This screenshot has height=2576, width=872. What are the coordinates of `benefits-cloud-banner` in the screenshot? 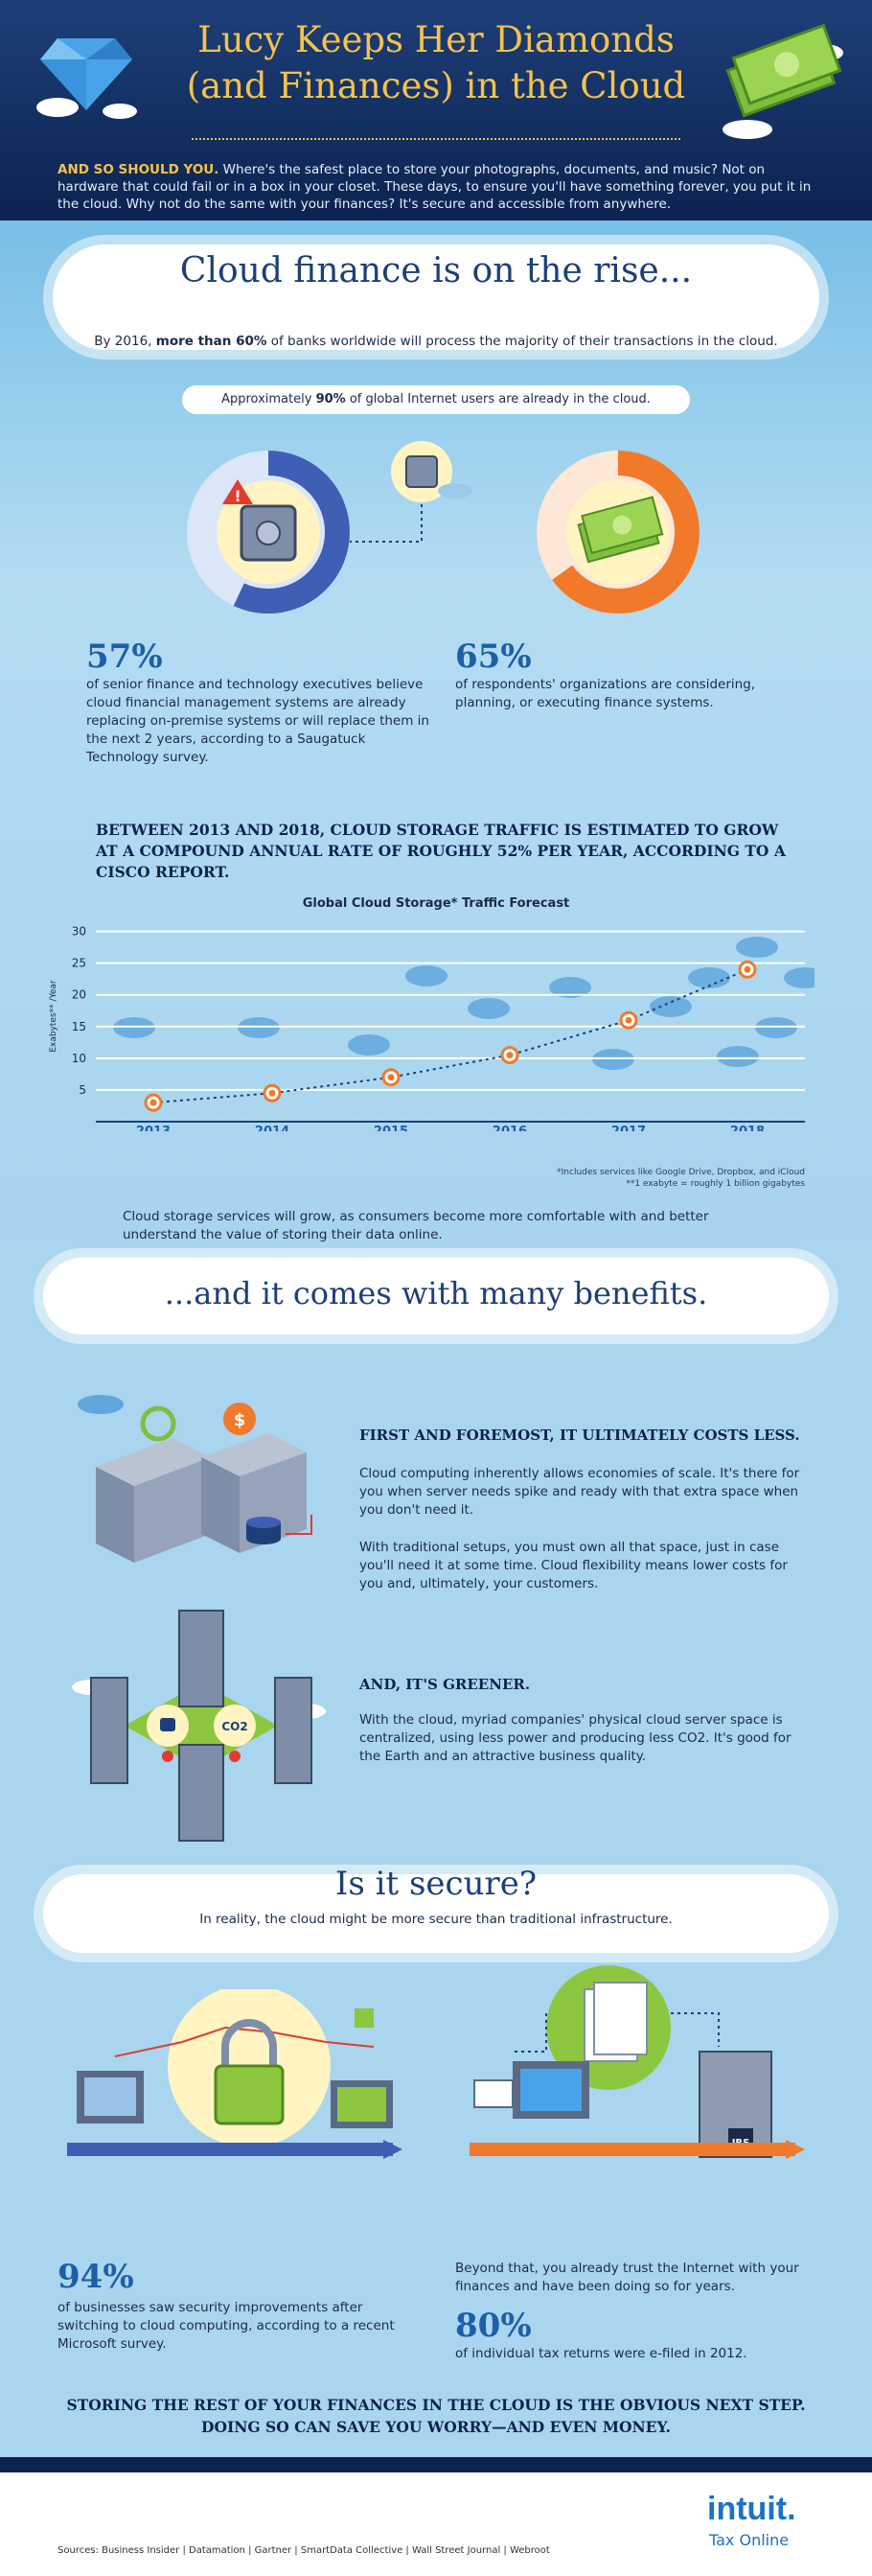 It's located at (436, 1296).